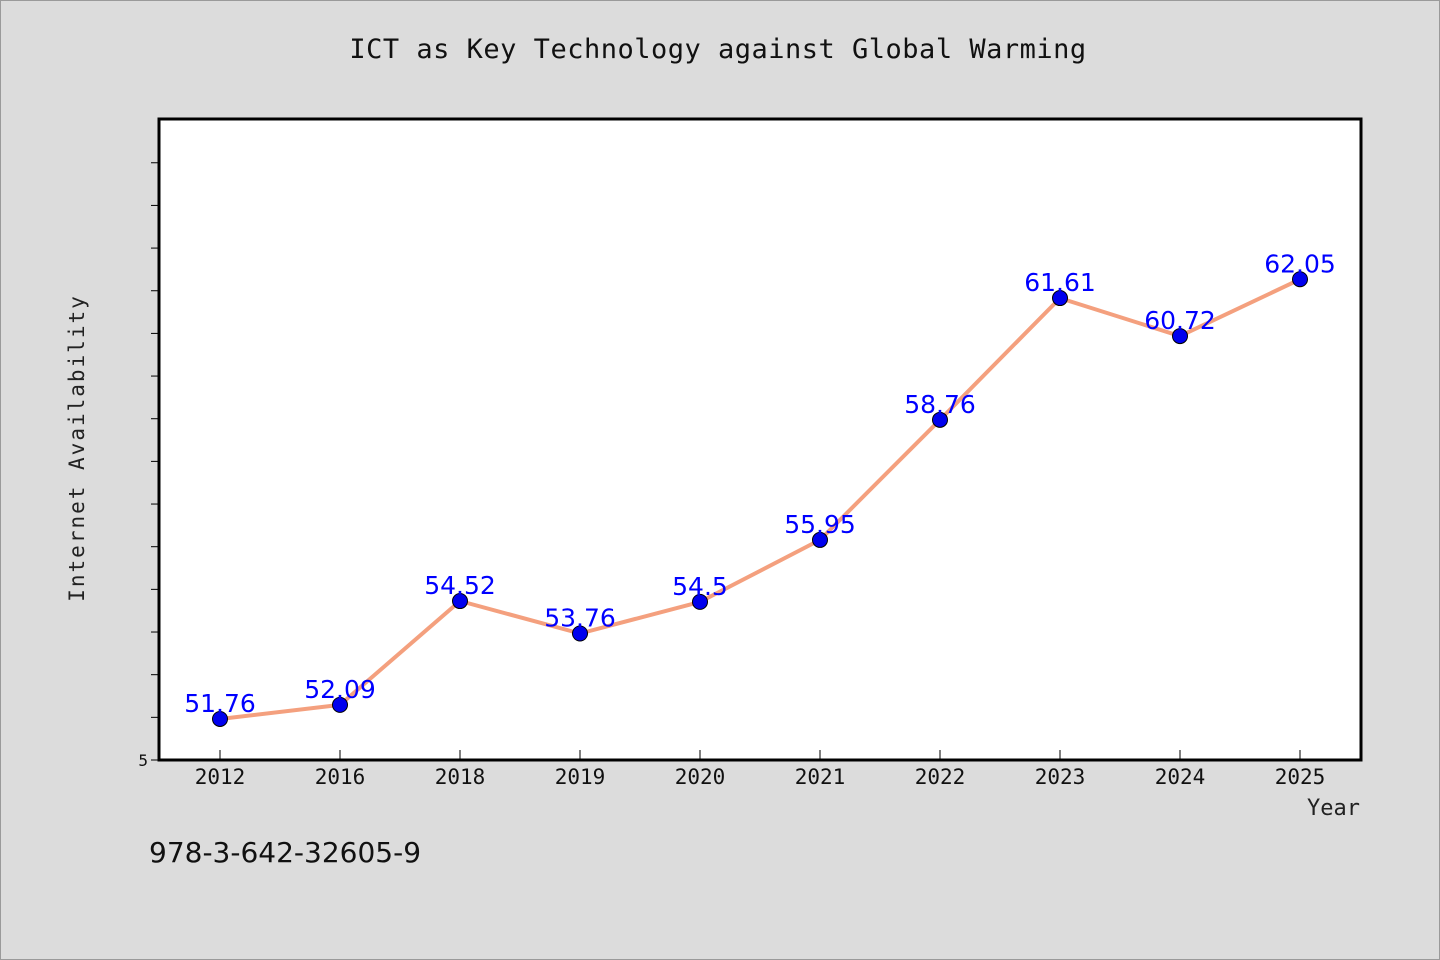 The width and height of the screenshot is (1440, 960). I want to click on data-label: 54.5, so click(700, 586).